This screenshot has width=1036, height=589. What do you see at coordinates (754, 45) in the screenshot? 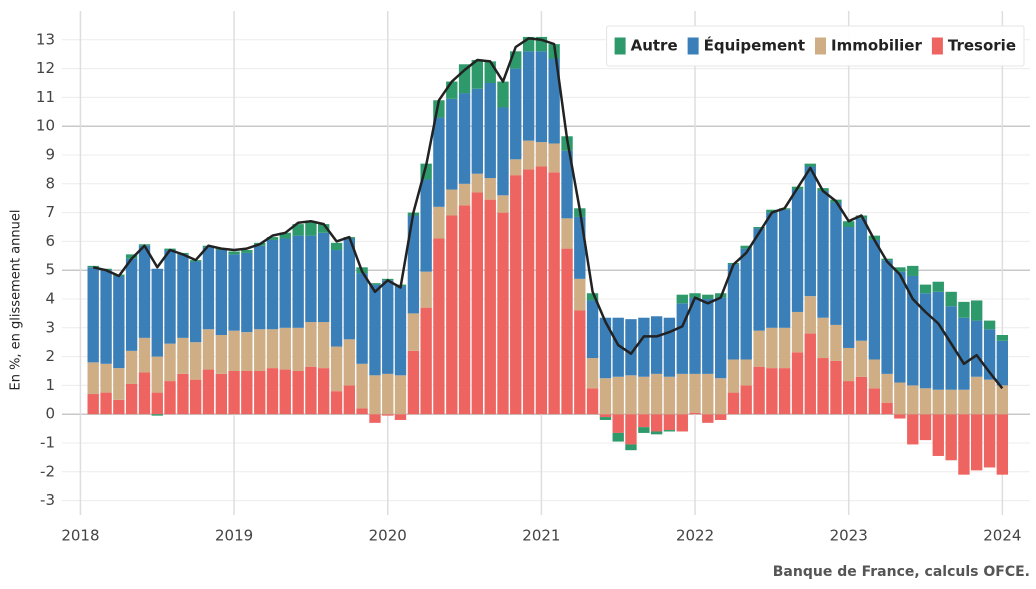
I see `legend-label: Équipement` at bounding box center [754, 45].